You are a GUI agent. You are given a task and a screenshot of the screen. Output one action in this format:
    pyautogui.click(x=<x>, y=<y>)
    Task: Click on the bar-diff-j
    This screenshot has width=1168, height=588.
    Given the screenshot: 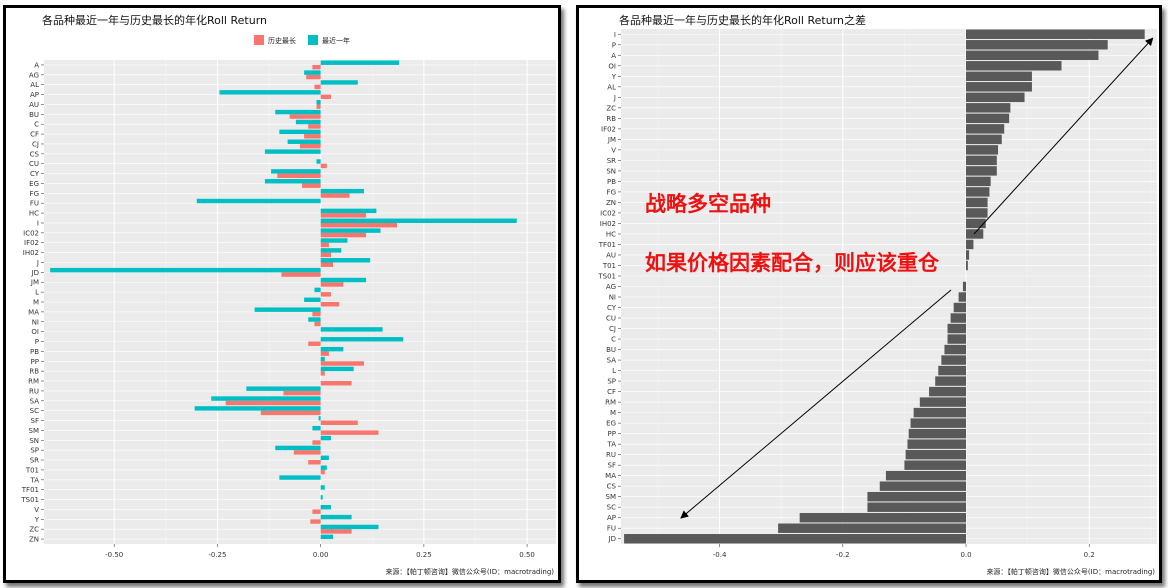 What is the action you would take?
    pyautogui.click(x=995, y=97)
    